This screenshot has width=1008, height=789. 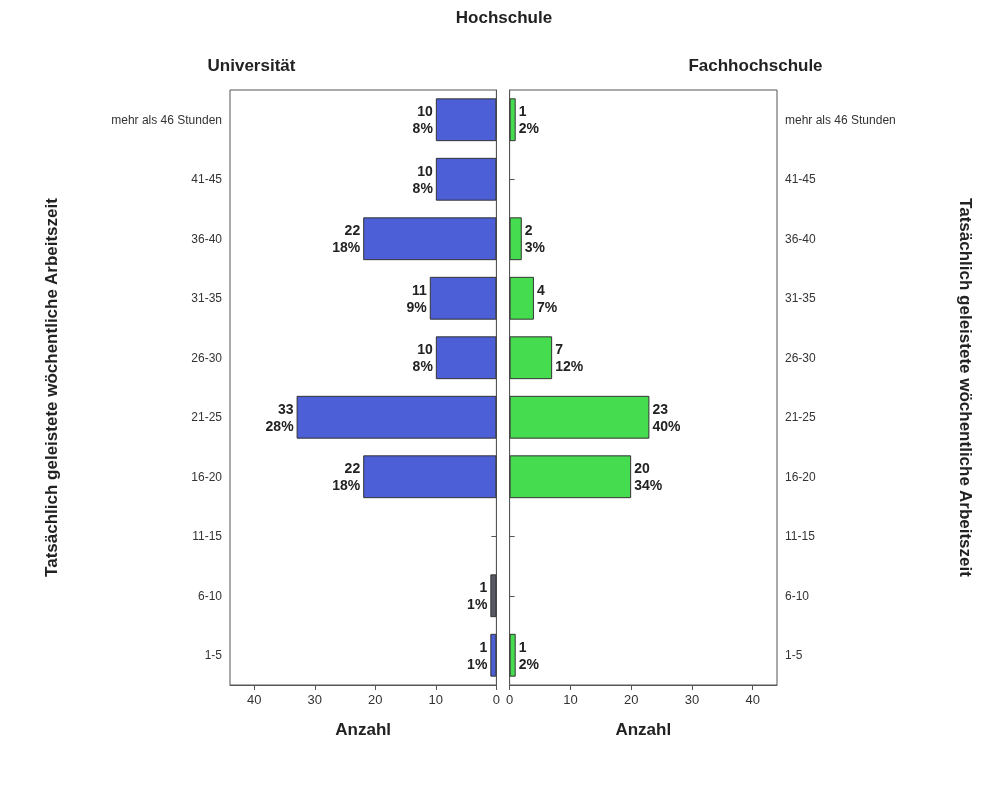 What do you see at coordinates (535, 239) in the screenshot?
I see `data-label: 2 3%` at bounding box center [535, 239].